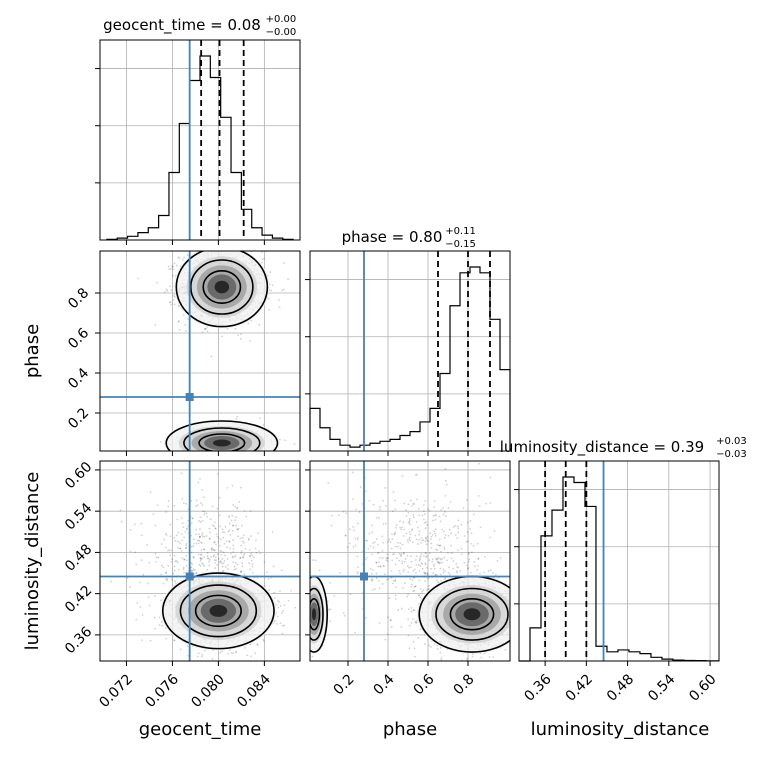  Describe the element at coordinates (218, 611) in the screenshot. I see `contour-line` at that location.